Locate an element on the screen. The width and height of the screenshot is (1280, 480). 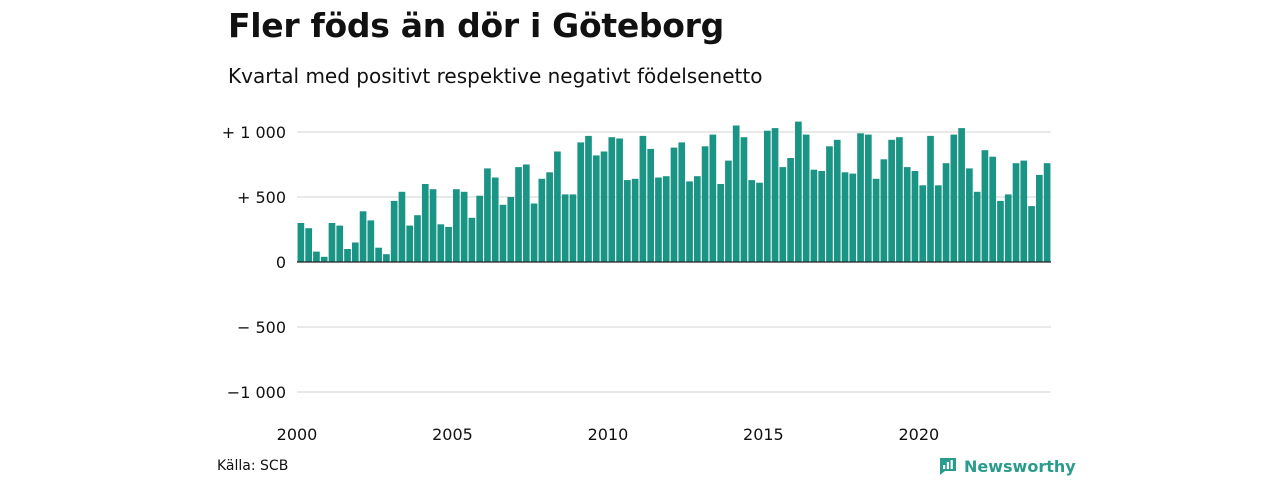
brand: Newsworthy is located at coordinates (1007, 466).